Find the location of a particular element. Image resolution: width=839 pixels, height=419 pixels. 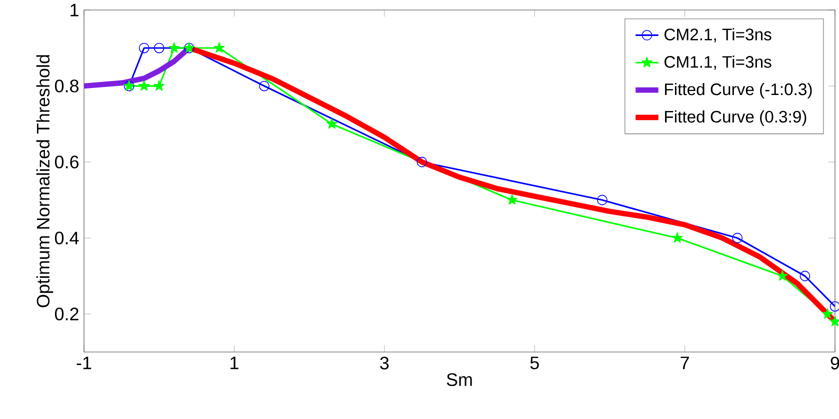

legend-label: Fitted Curve (-1:0.3) is located at coordinates (738, 90).